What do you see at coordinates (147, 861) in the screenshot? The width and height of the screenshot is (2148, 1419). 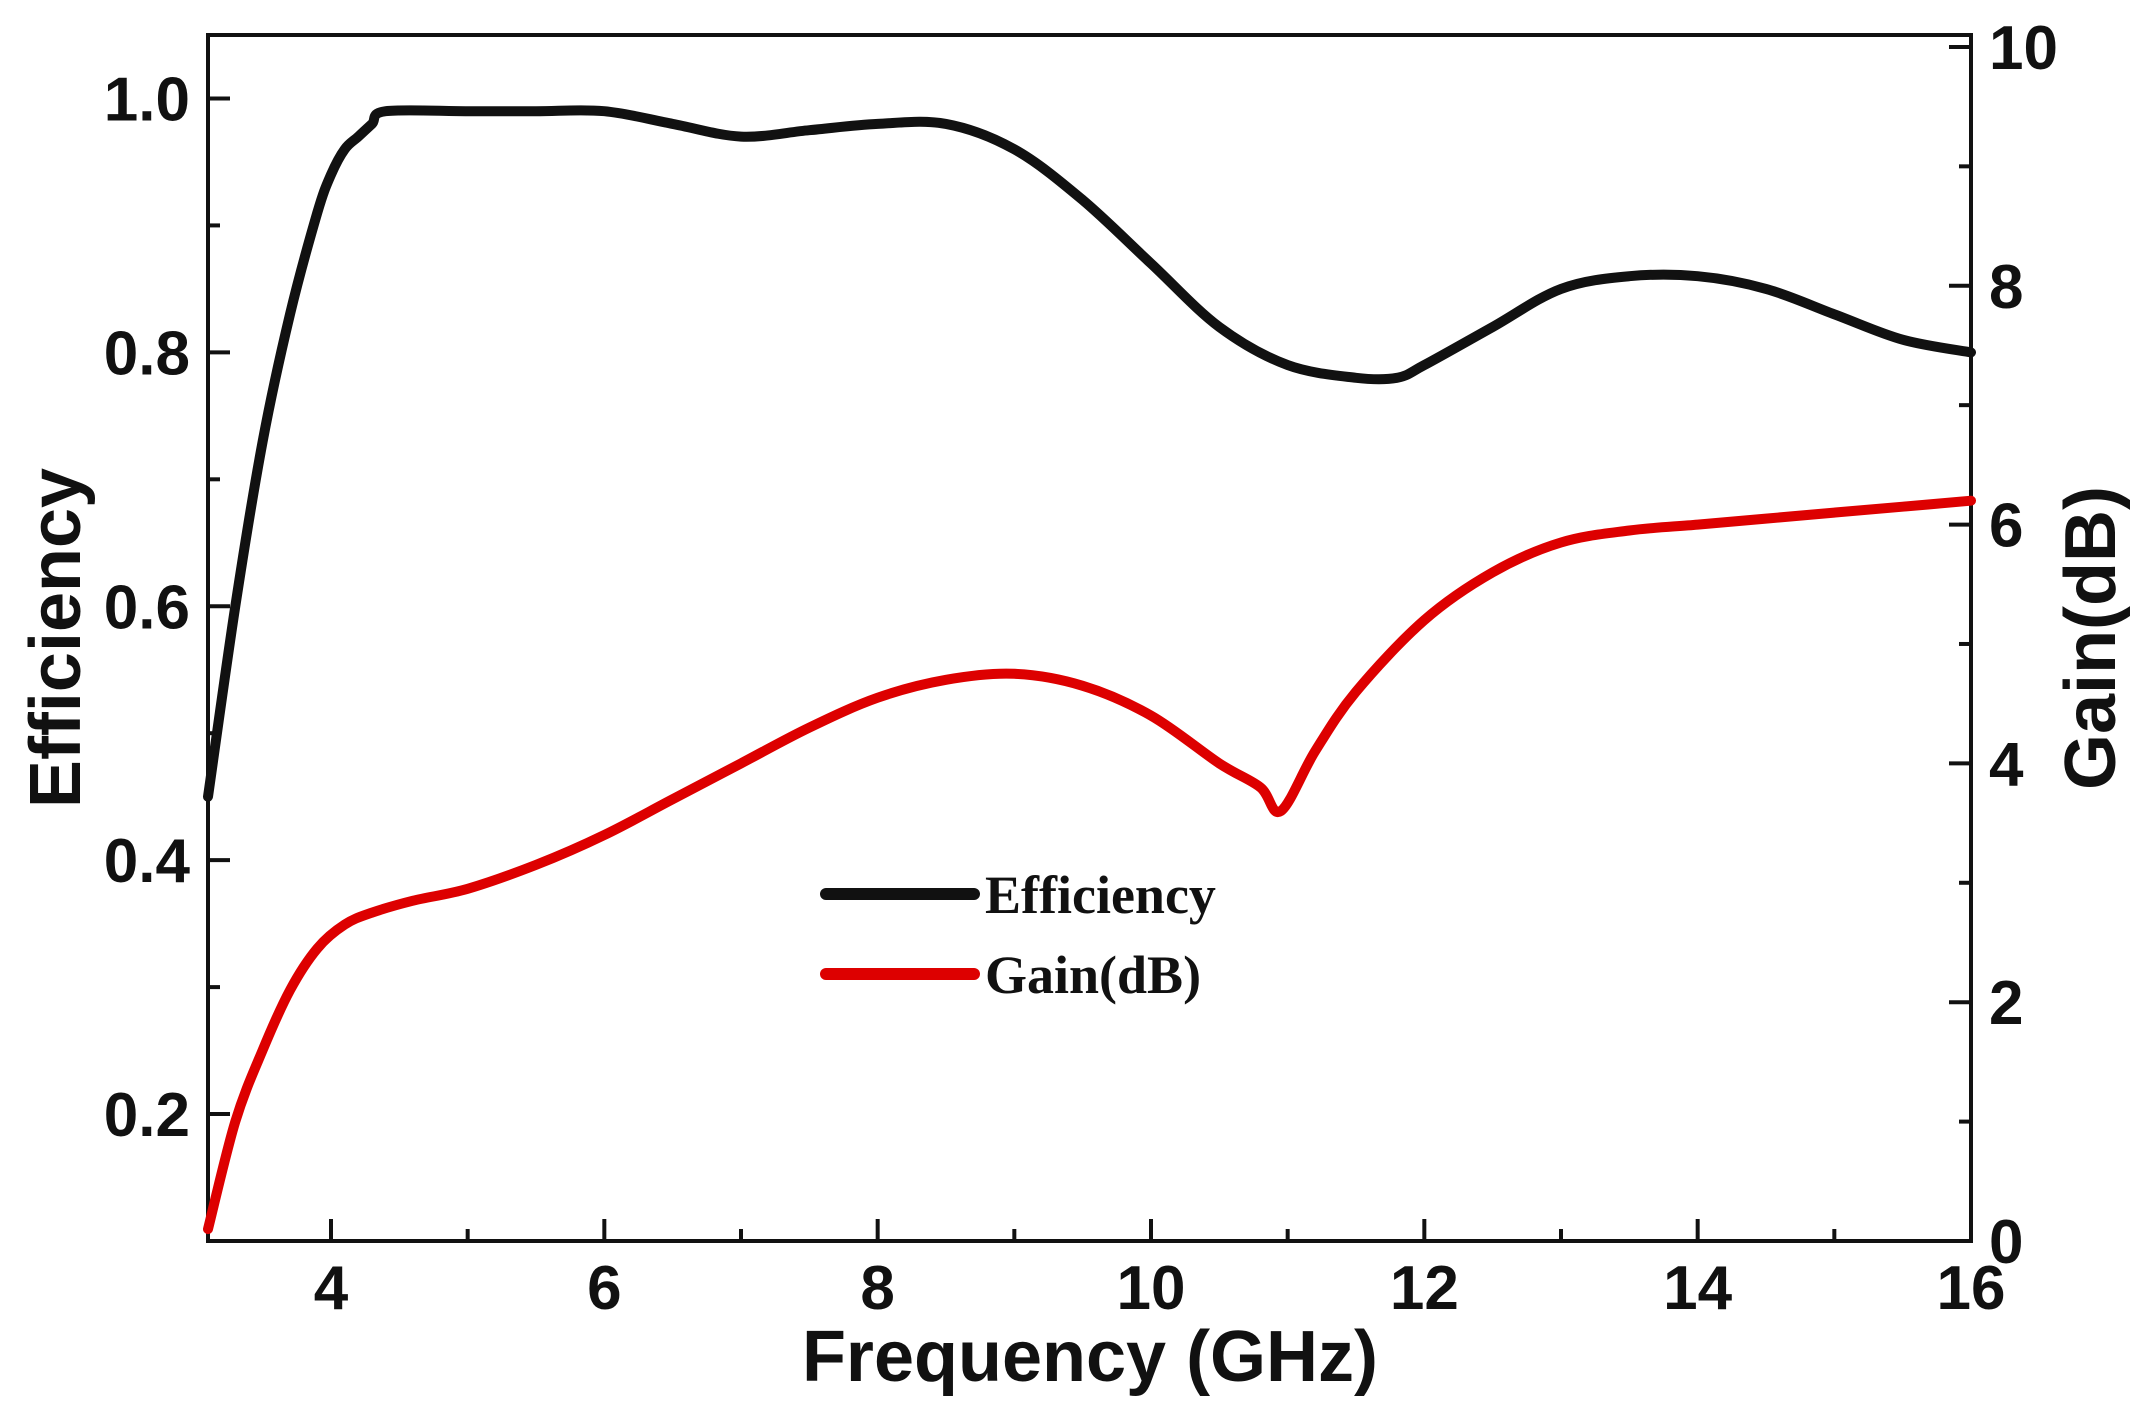 I see `left-y-tick-label: 0.4` at bounding box center [147, 861].